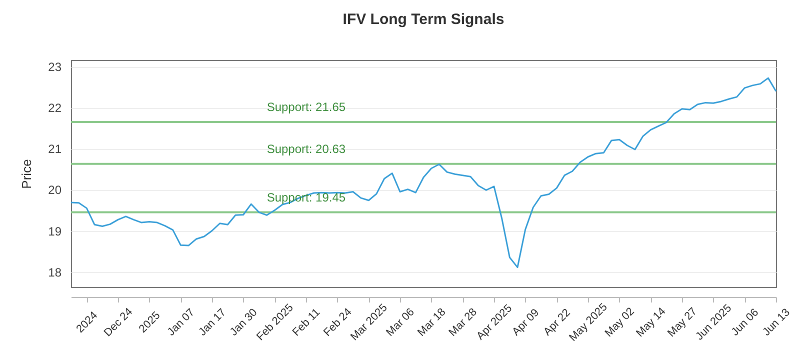 The width and height of the screenshot is (800, 350). Describe the element at coordinates (55, 67) in the screenshot. I see `y-tick-label: 23` at that location.